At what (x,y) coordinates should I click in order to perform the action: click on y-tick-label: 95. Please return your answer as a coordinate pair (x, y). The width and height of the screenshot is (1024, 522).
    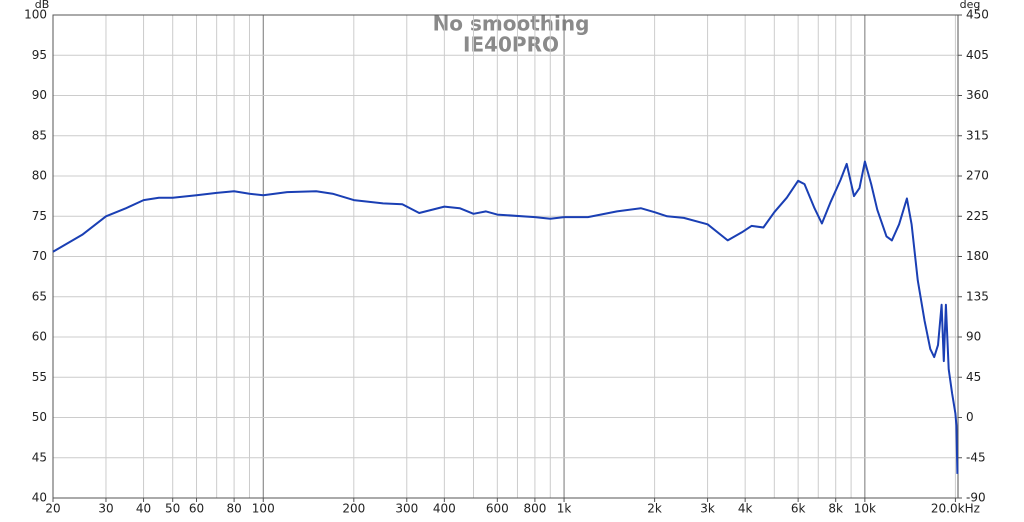
    Looking at the image, I should click on (39, 55).